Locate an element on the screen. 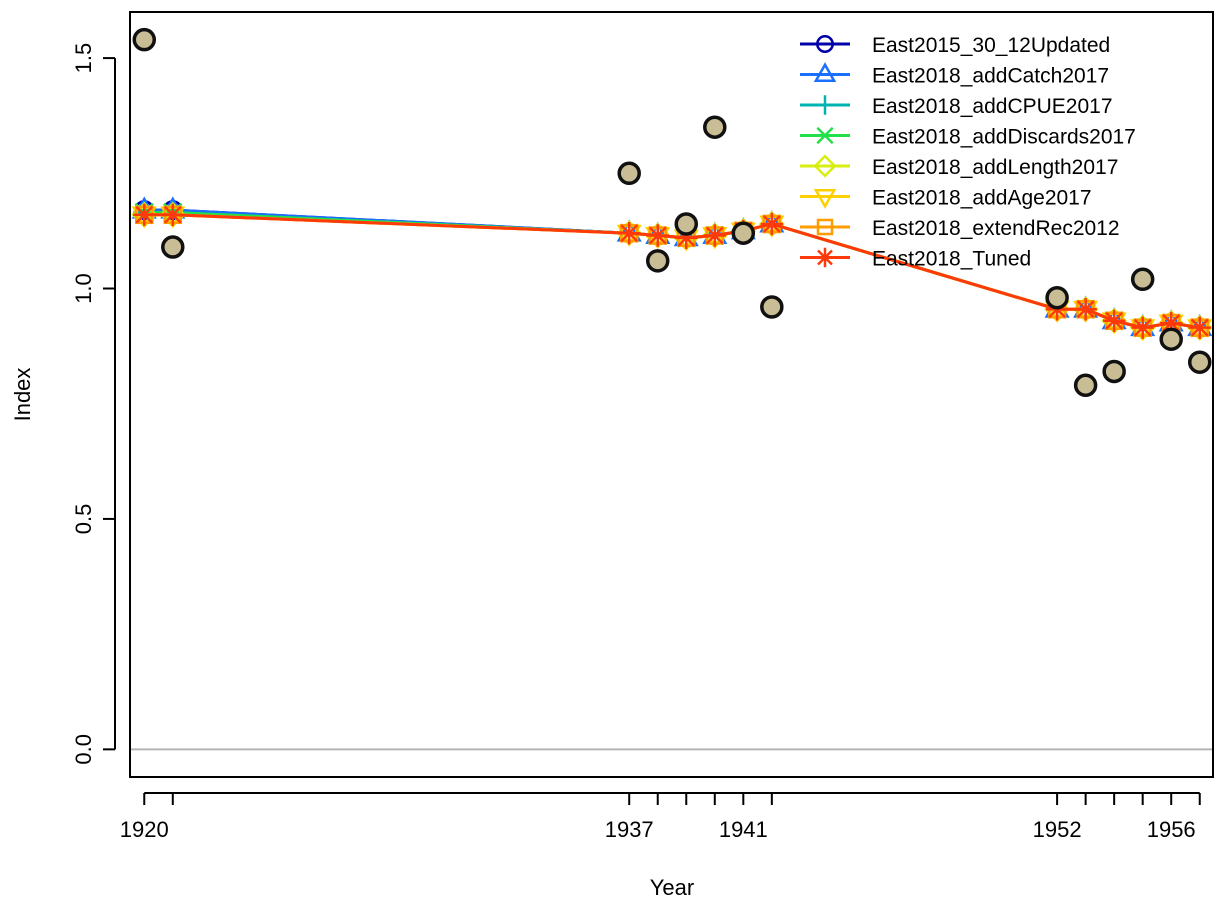 Image resolution: width=1214 pixels, height=901 pixels. y-tick-label: 1.5 is located at coordinates (83, 58).